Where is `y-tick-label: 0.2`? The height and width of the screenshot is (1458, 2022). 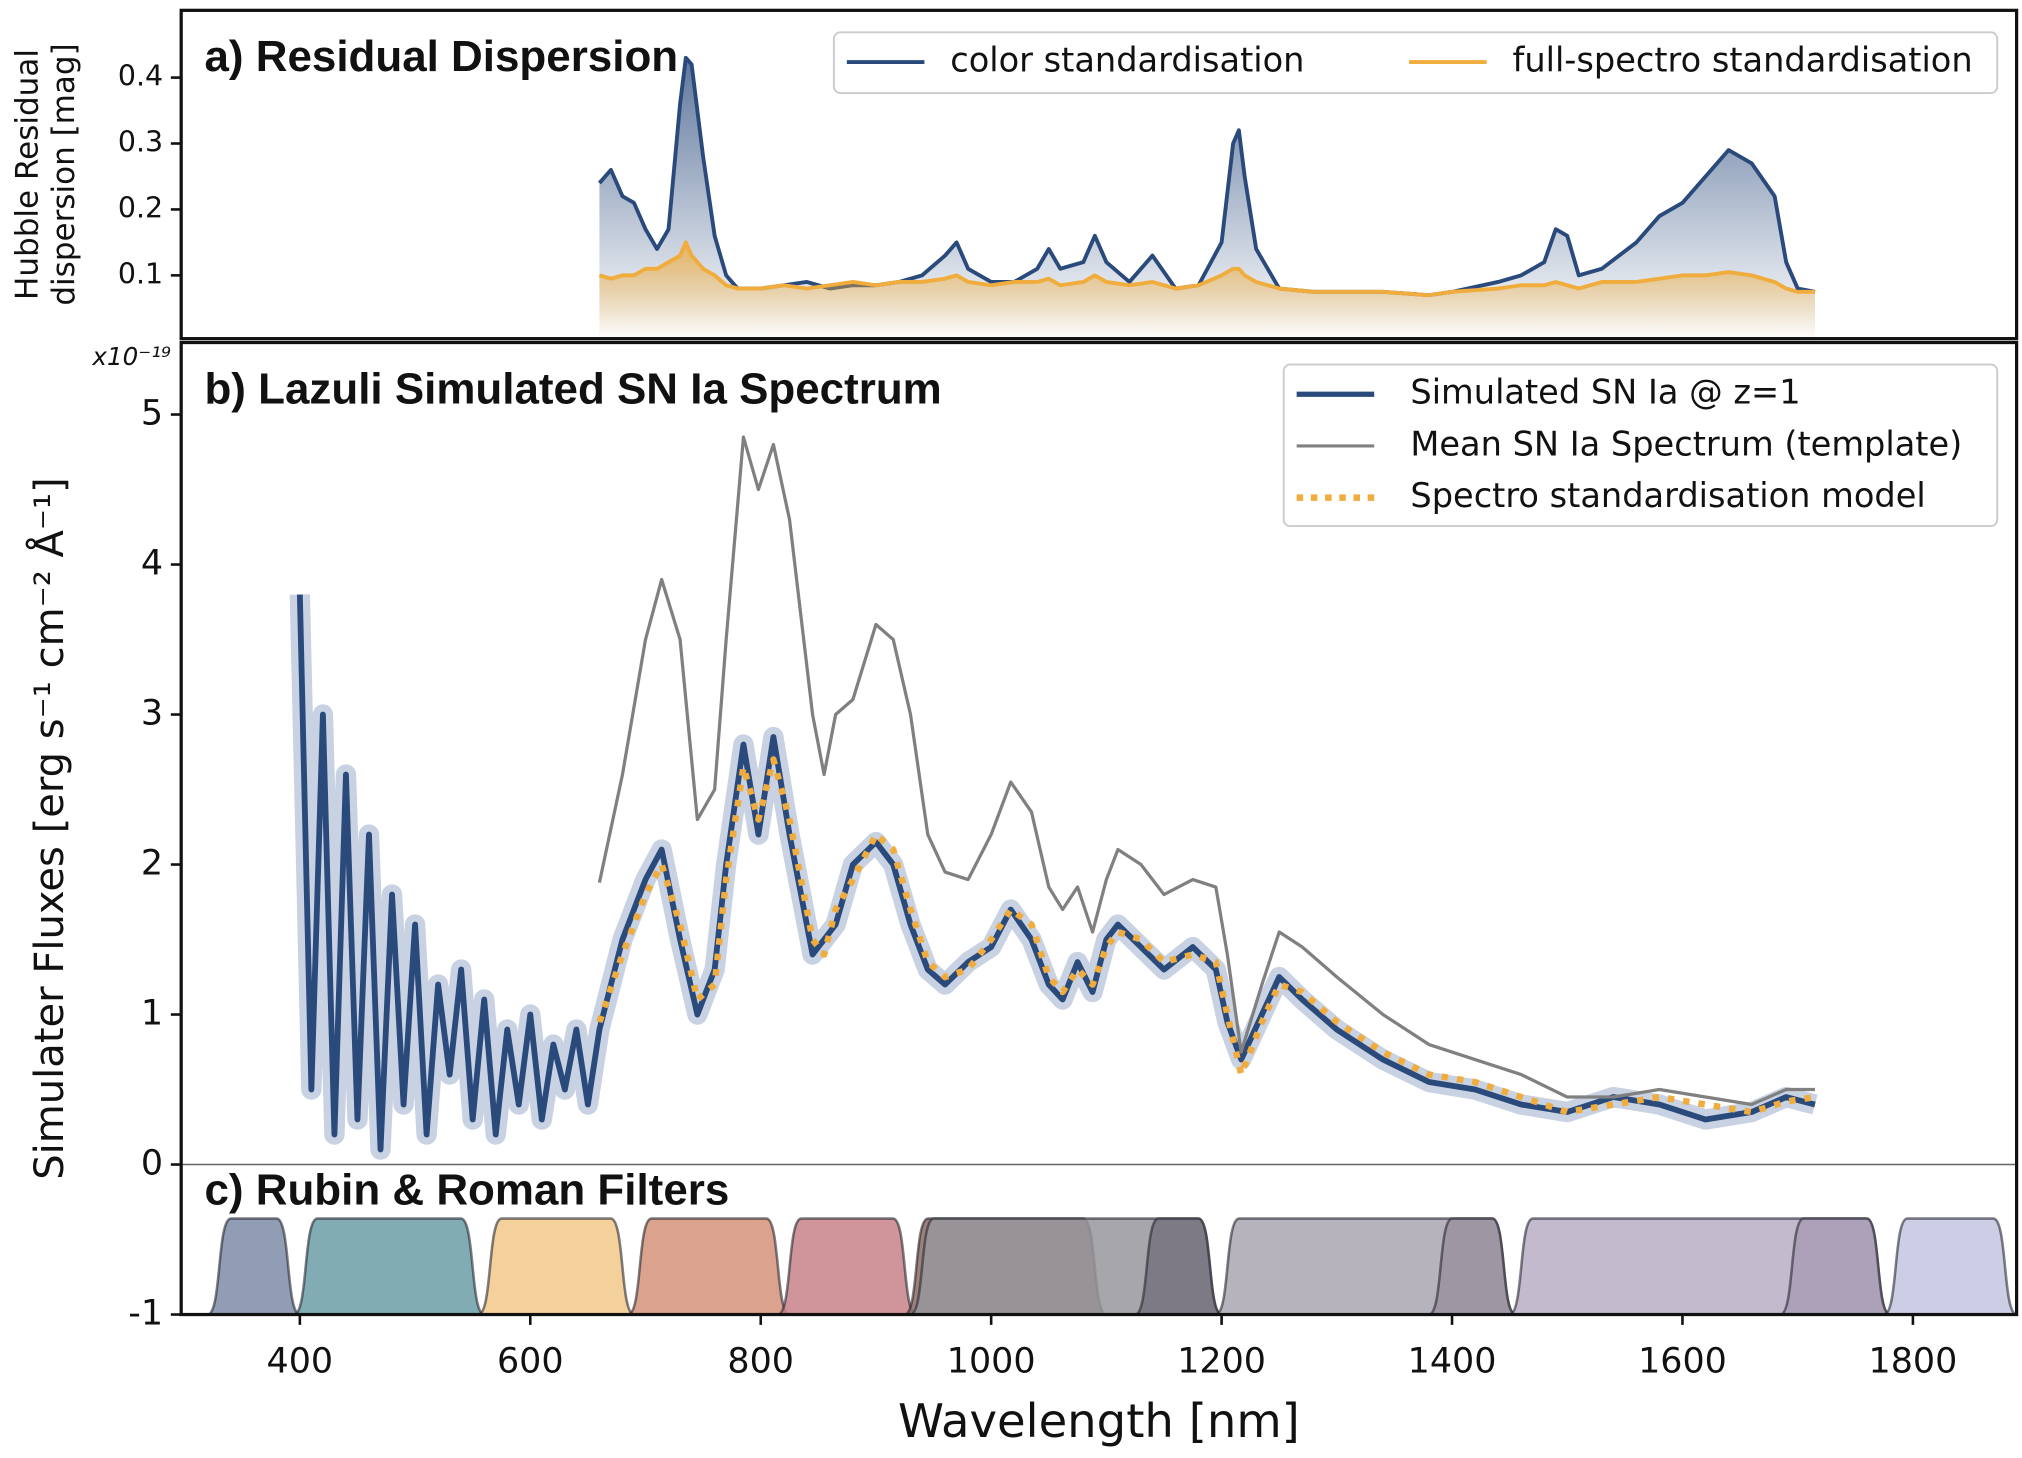 y-tick-label: 0.2 is located at coordinates (140, 207).